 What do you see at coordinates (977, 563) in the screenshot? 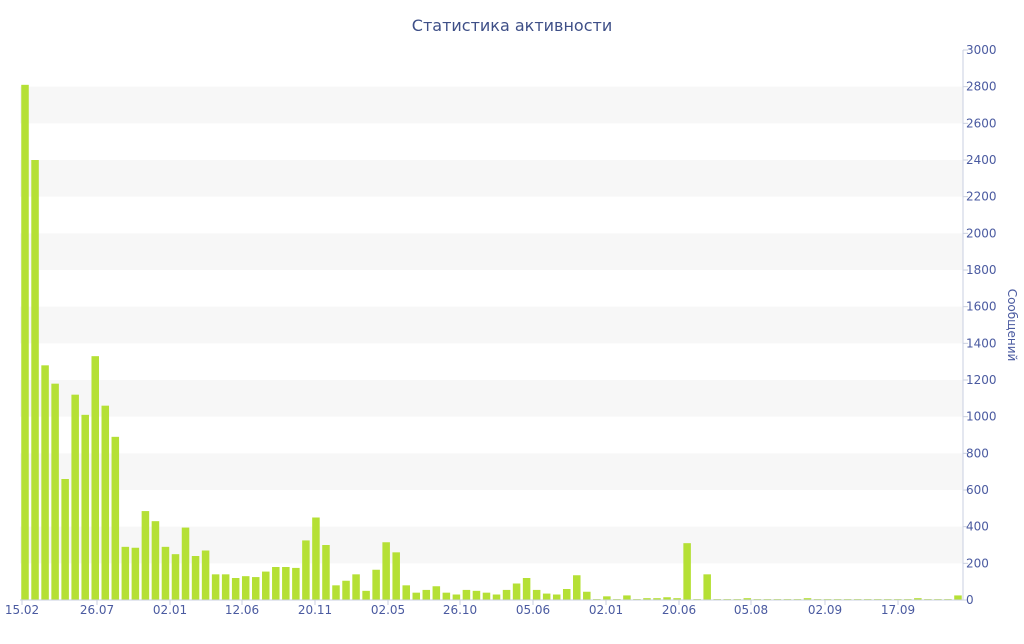
I see `y-tick-label: 200` at bounding box center [977, 563].